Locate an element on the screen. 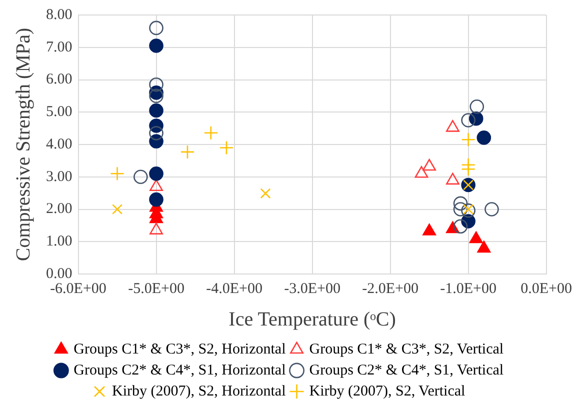 The image size is (578, 409). y-tick-label: 1.00 is located at coordinates (59, 242).